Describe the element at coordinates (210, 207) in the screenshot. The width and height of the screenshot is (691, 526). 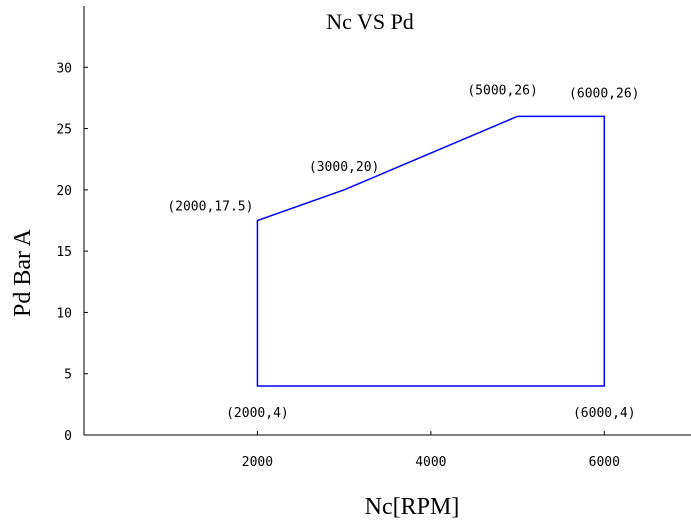
I see `point-annotation: (2000,17.5)` at that location.